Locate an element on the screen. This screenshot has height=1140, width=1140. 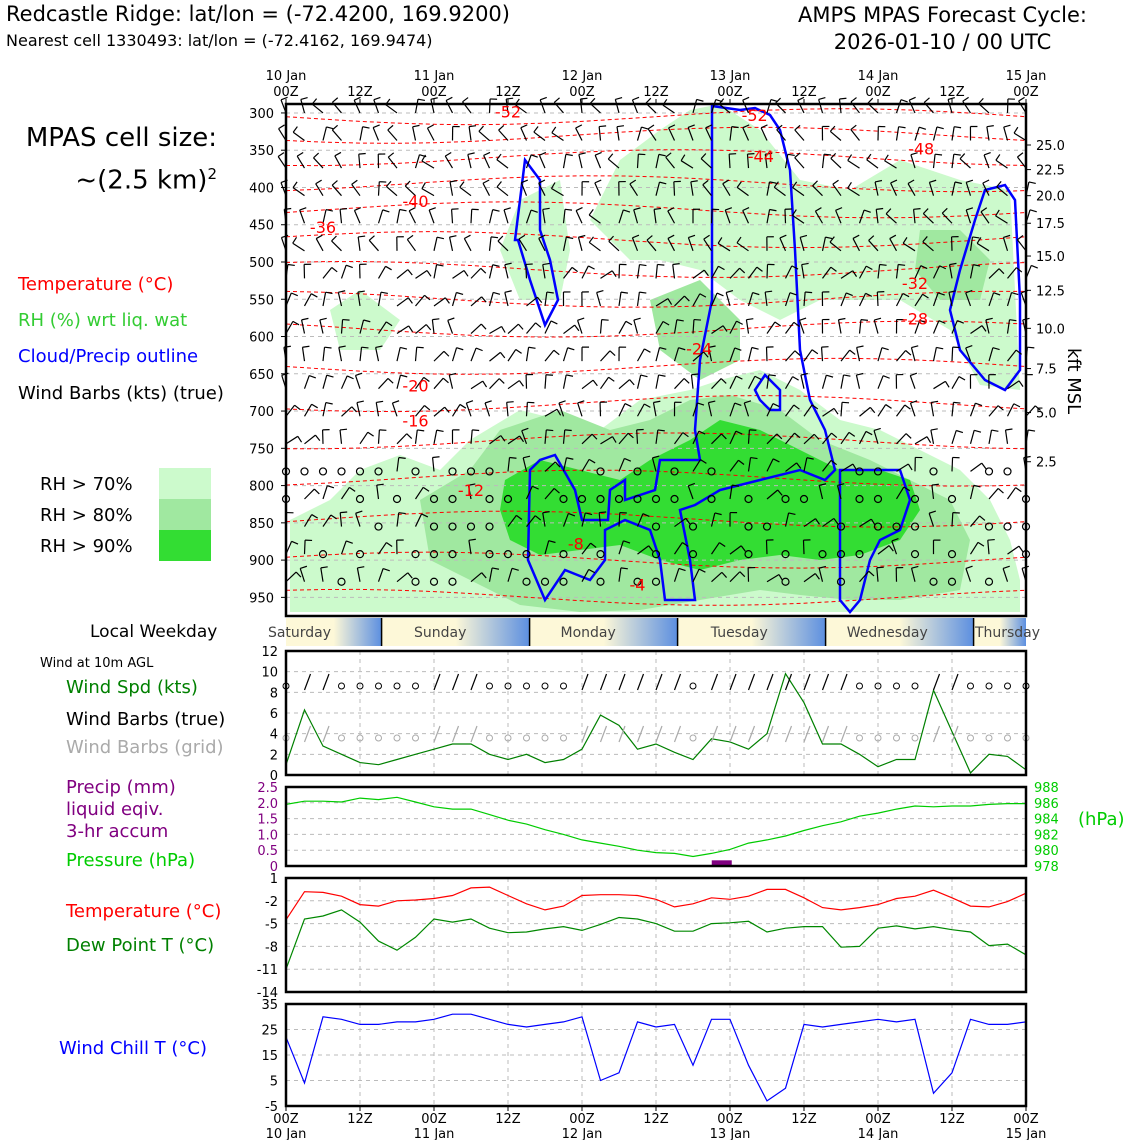
forecast-cycle-date: 2026-01-10 / 00 UTC is located at coordinates (942, 42).